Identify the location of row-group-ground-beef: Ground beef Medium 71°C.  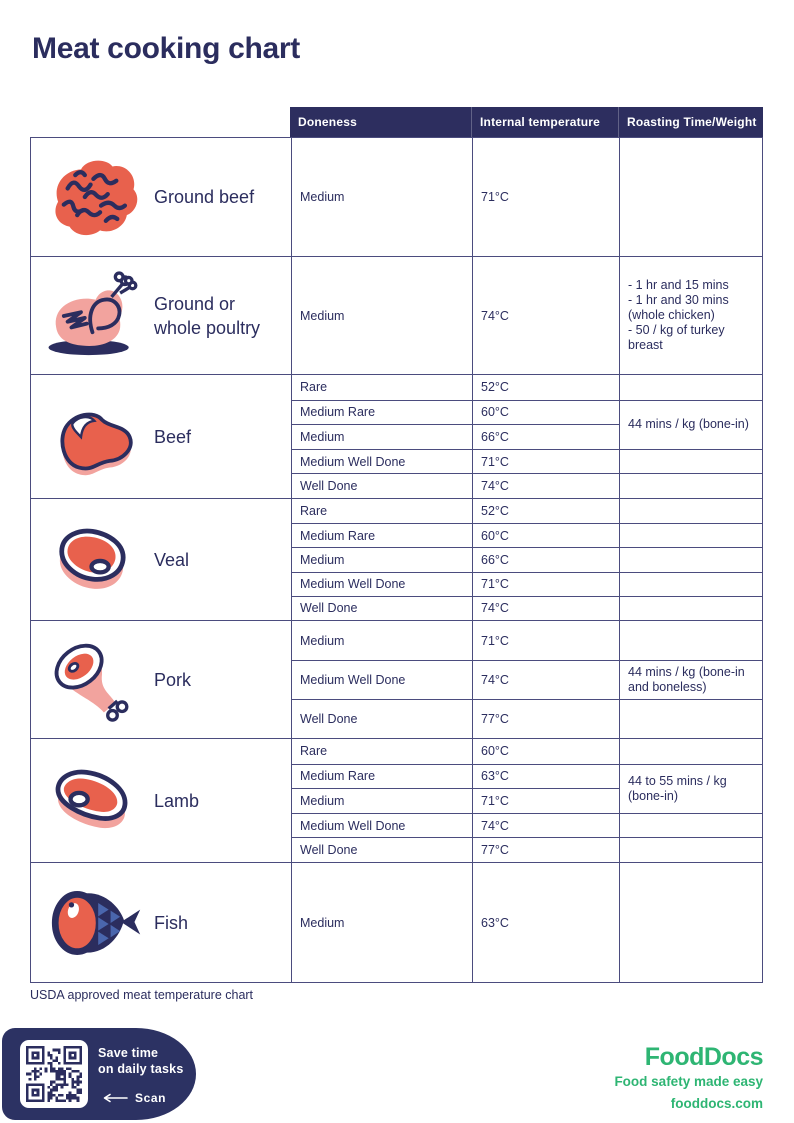
(396, 197).